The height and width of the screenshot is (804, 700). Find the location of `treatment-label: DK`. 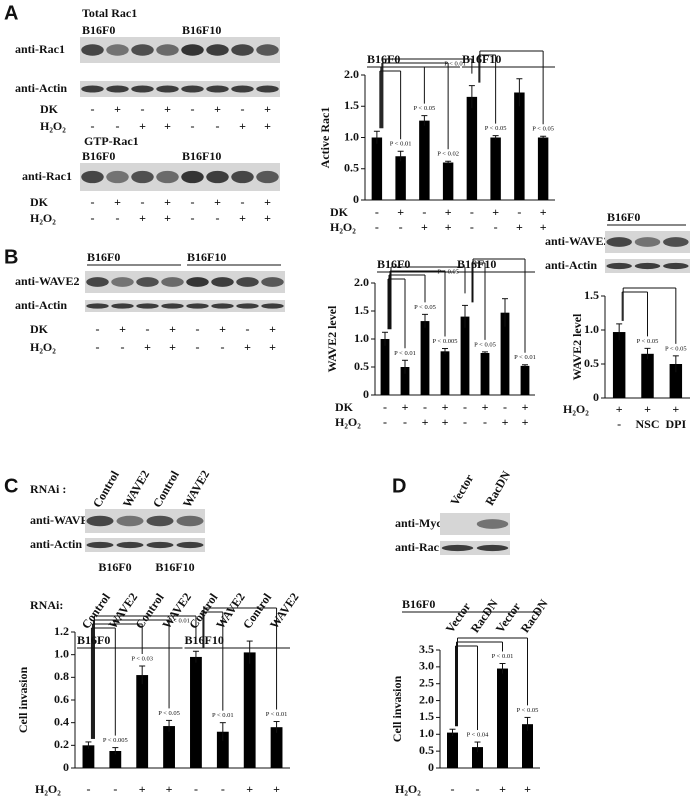

treatment-label: DK is located at coordinates (39, 329).